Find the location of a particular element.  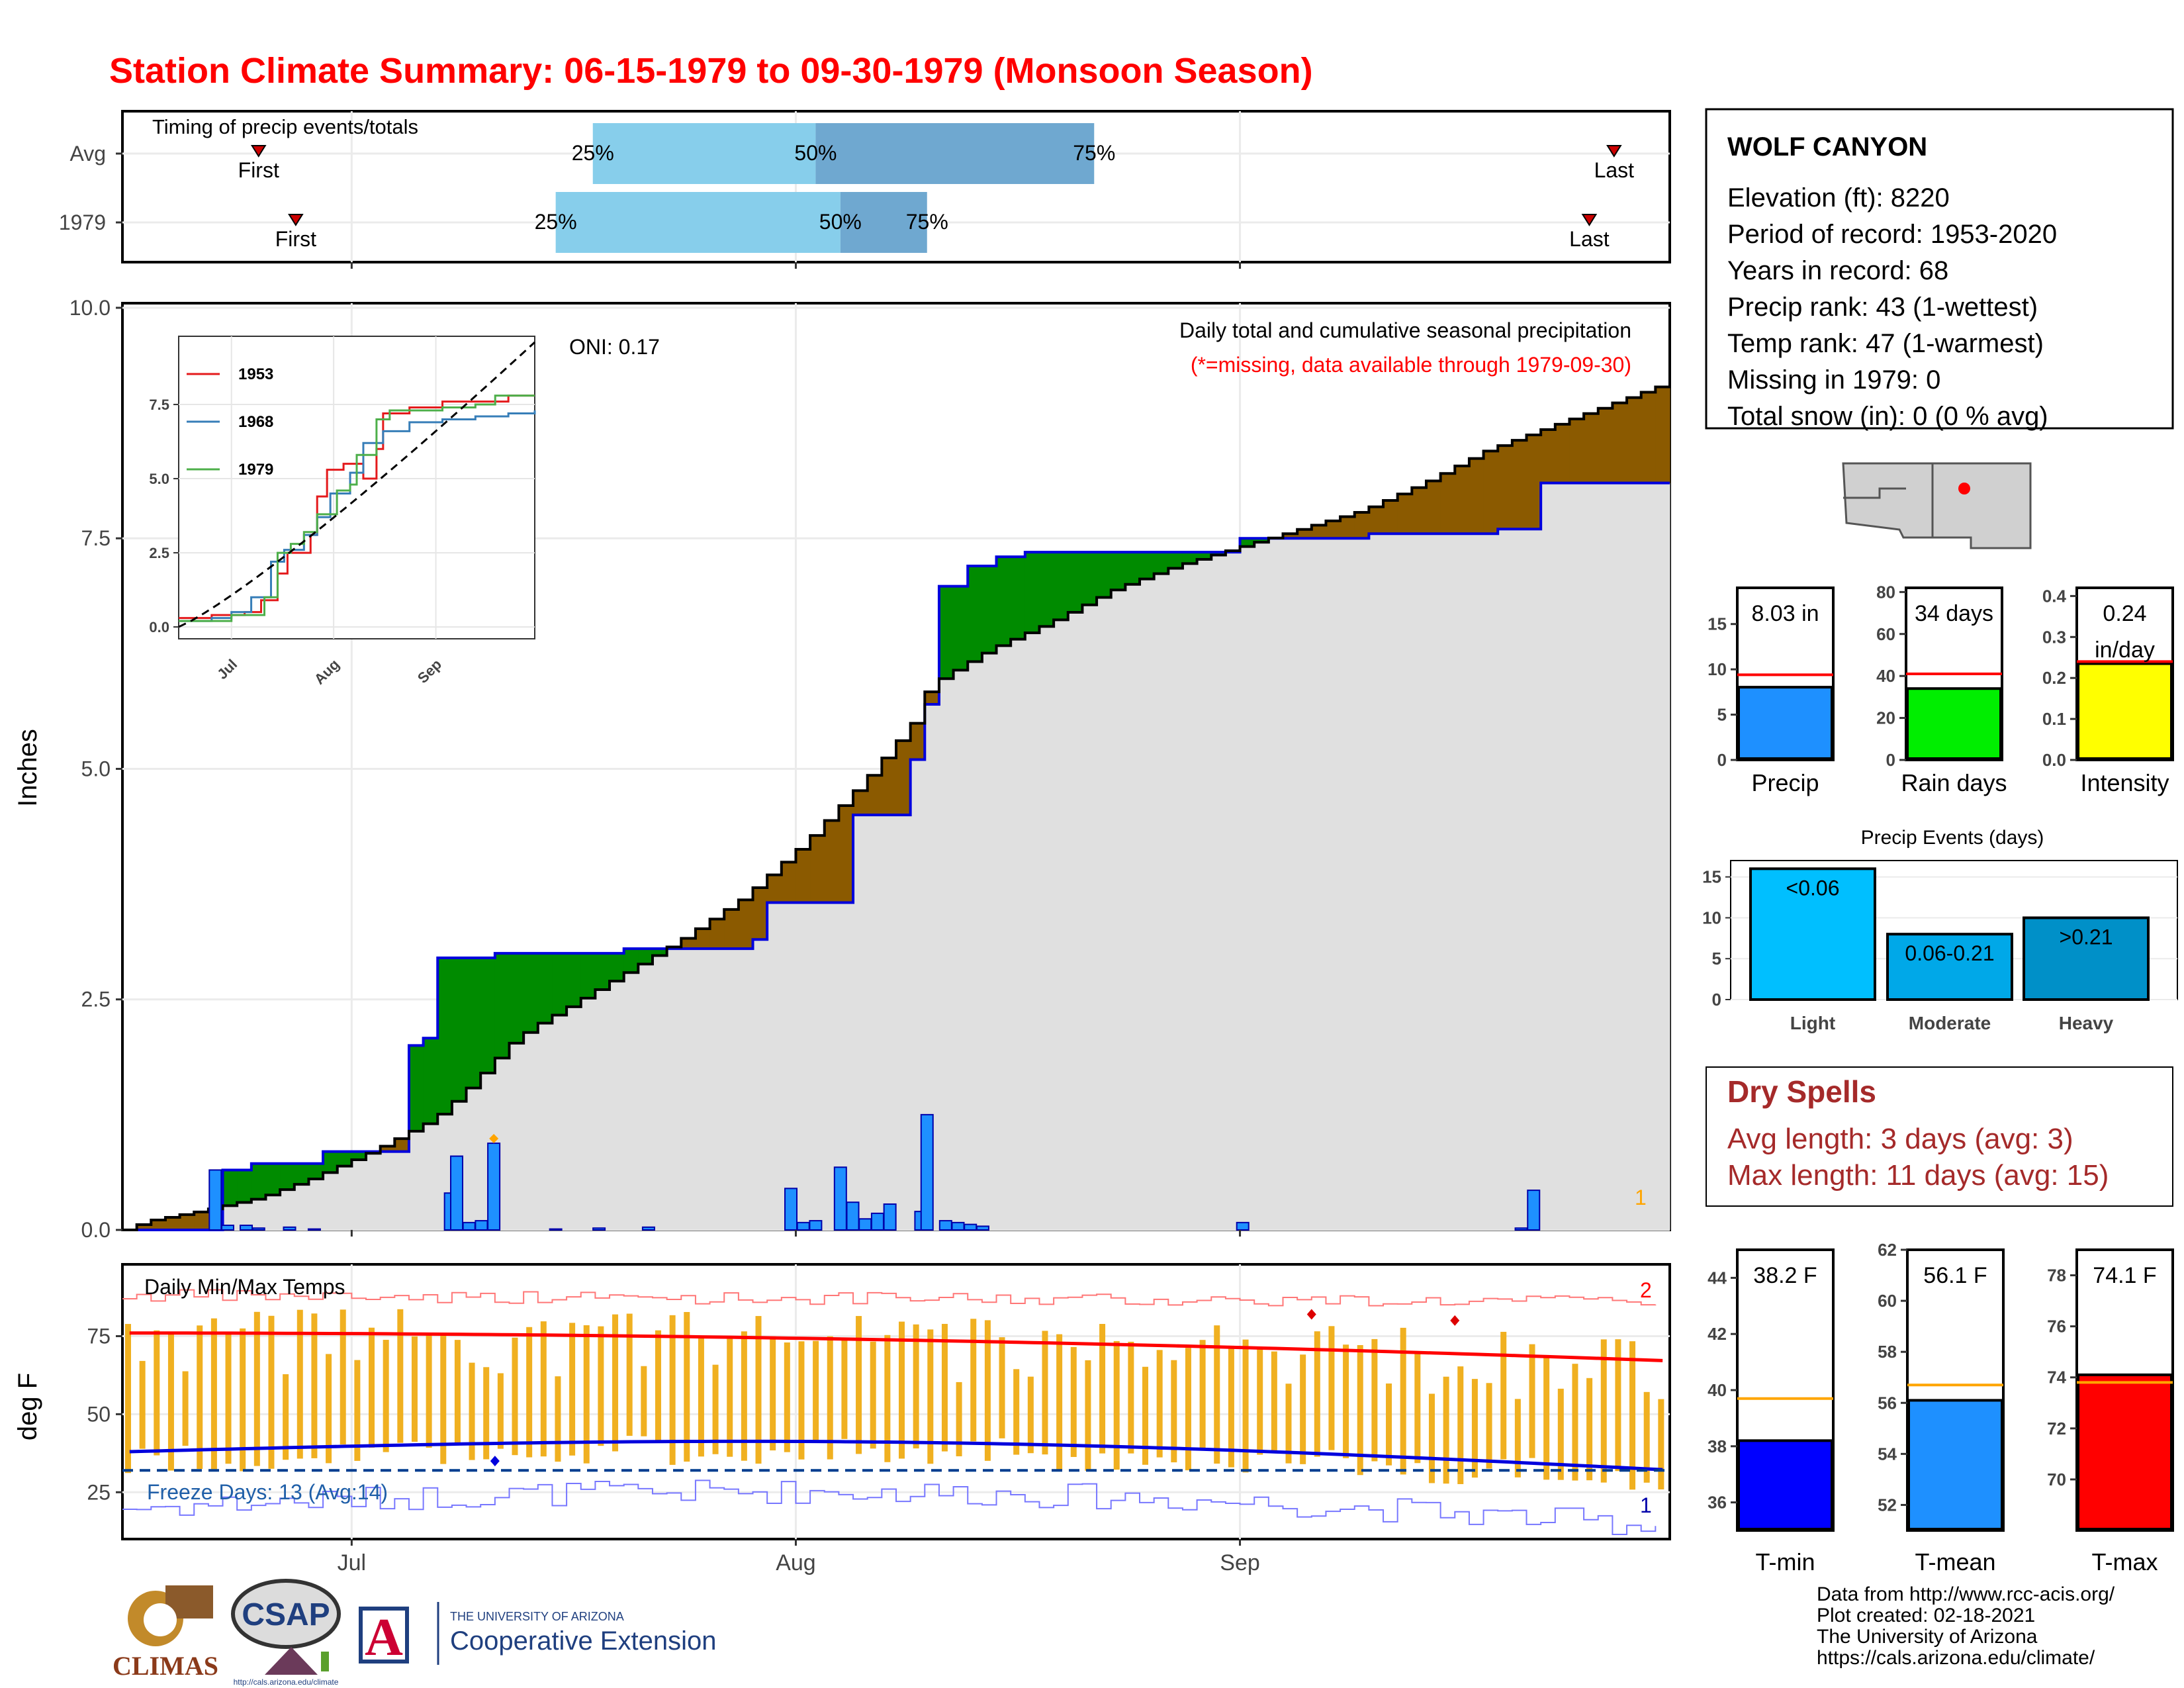

timing-first-label: First is located at coordinates (258, 170).